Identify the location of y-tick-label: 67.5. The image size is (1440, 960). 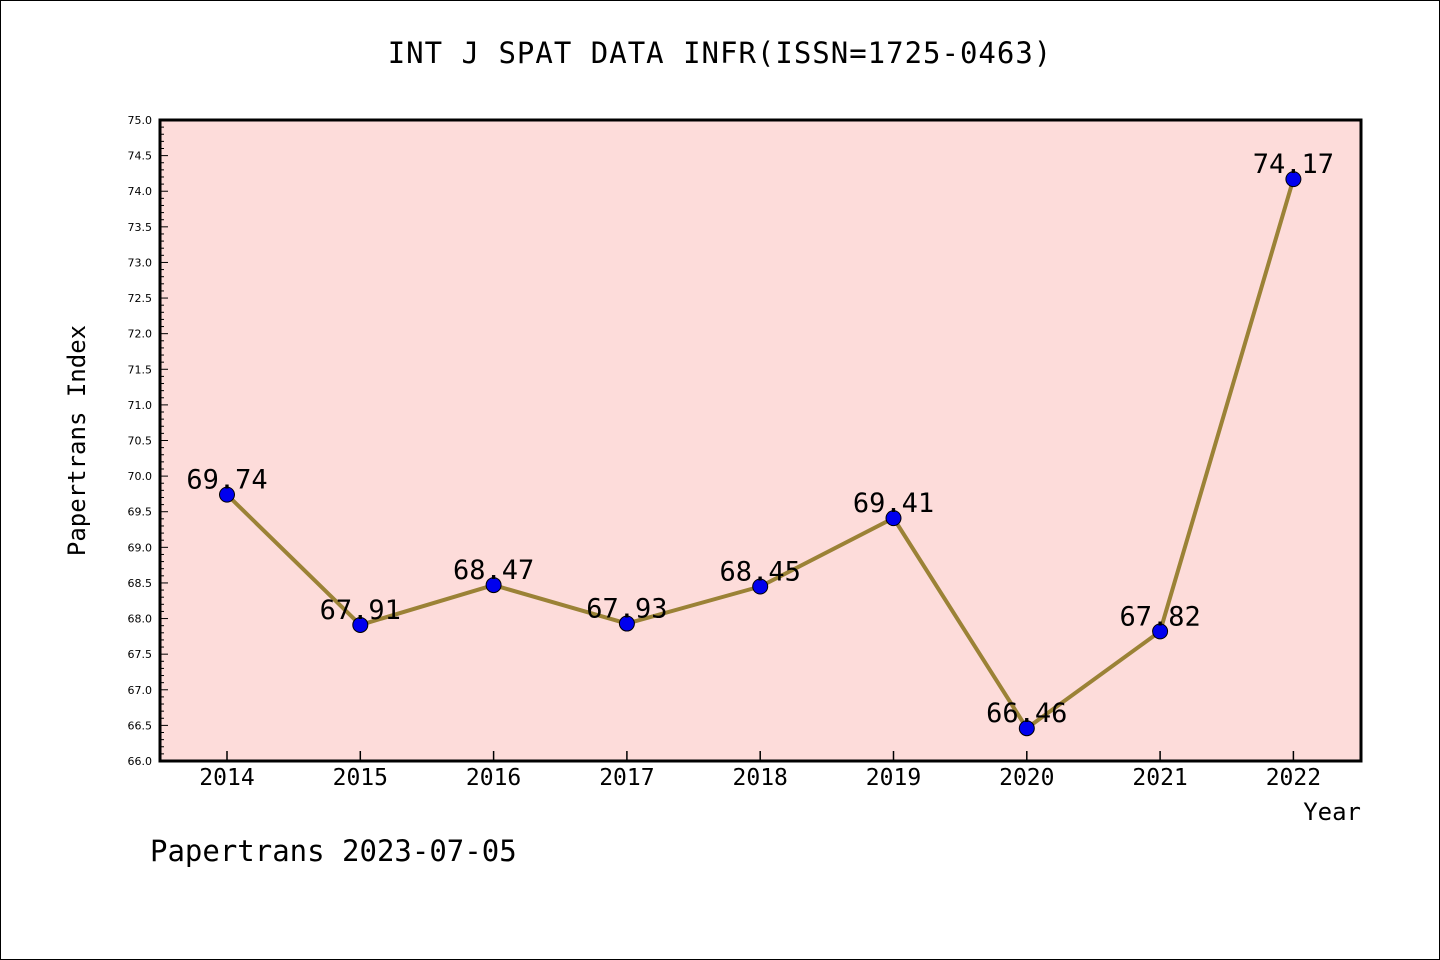
(140, 654).